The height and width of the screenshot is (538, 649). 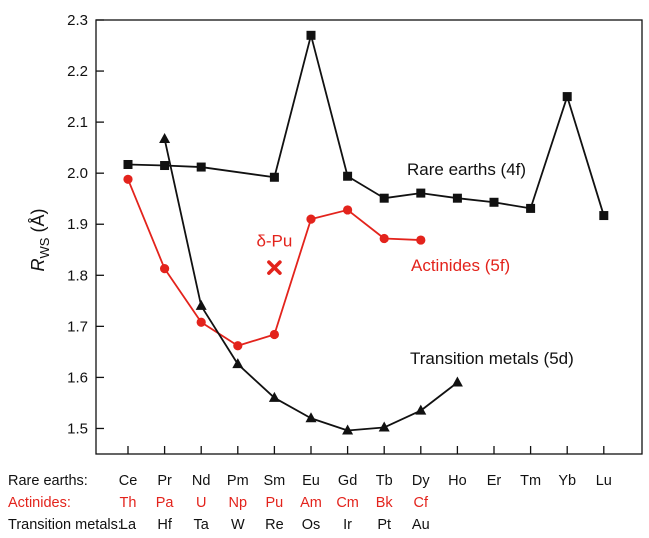 I want to click on element-symbol: Os, so click(x=311, y=525).